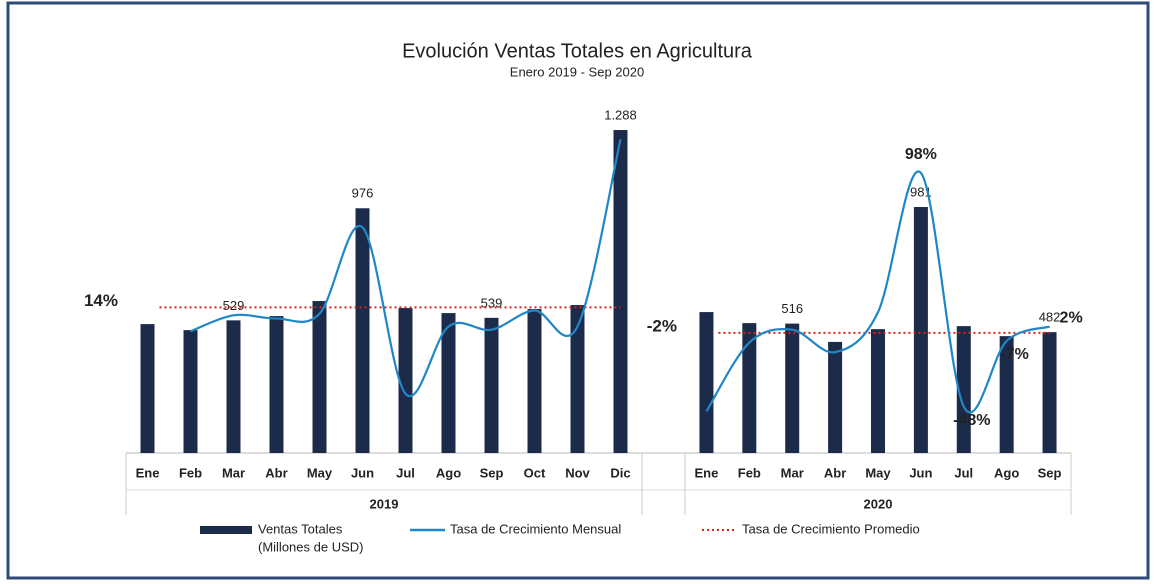 The width and height of the screenshot is (1154, 584). I want to click on growth-label: 98%, so click(921, 154).